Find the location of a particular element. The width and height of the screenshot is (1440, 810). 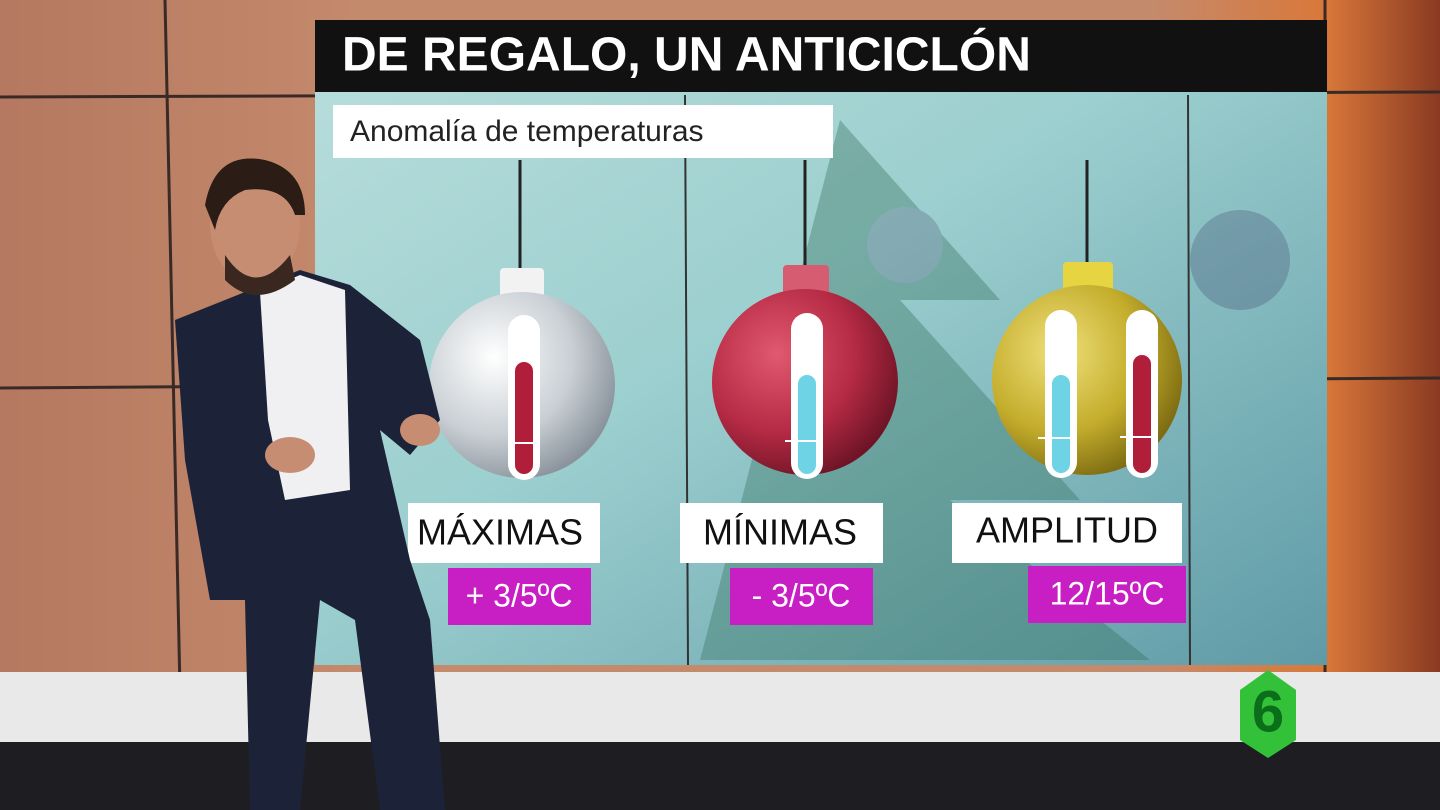

logo-text: 6 is located at coordinates (1268, 711).